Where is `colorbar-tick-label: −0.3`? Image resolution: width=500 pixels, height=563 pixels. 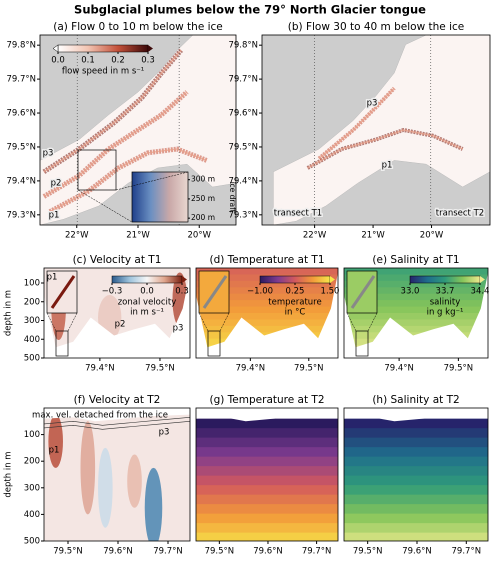 colorbar-tick-label: −0.3 is located at coordinates (112, 292).